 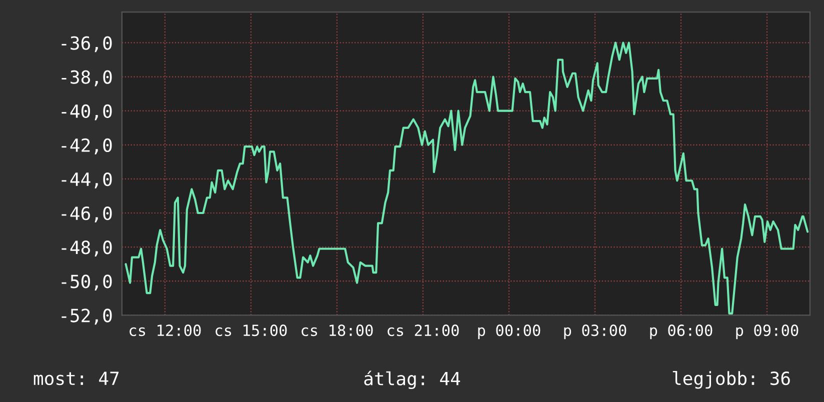 I want to click on x-tick-label: cs 15:00, so click(x=251, y=330).